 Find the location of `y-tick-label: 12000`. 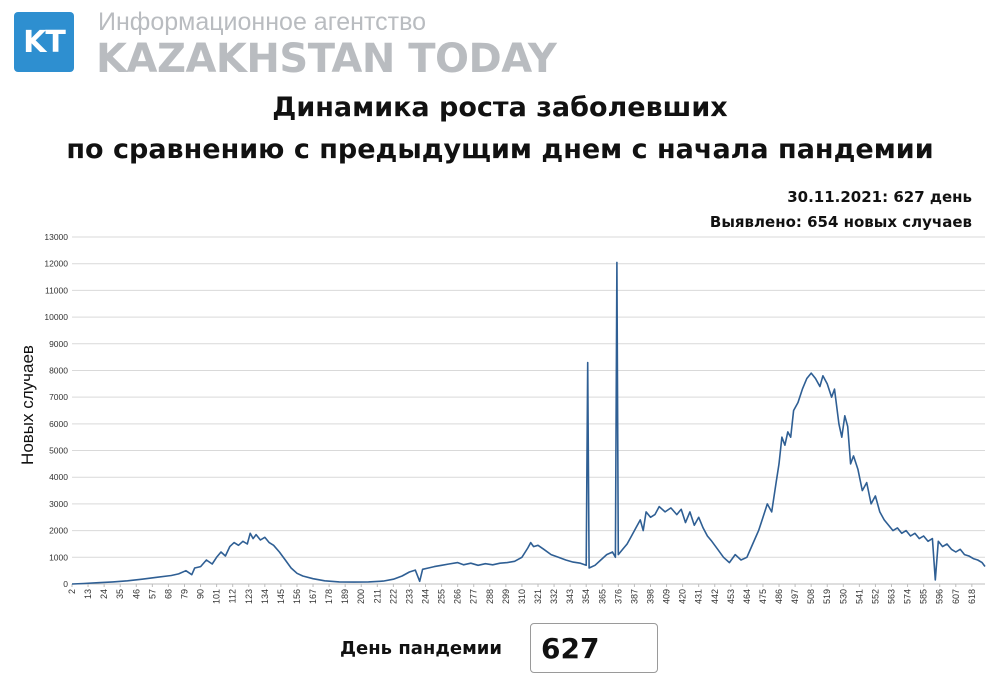

y-tick-label: 12000 is located at coordinates (56, 264).